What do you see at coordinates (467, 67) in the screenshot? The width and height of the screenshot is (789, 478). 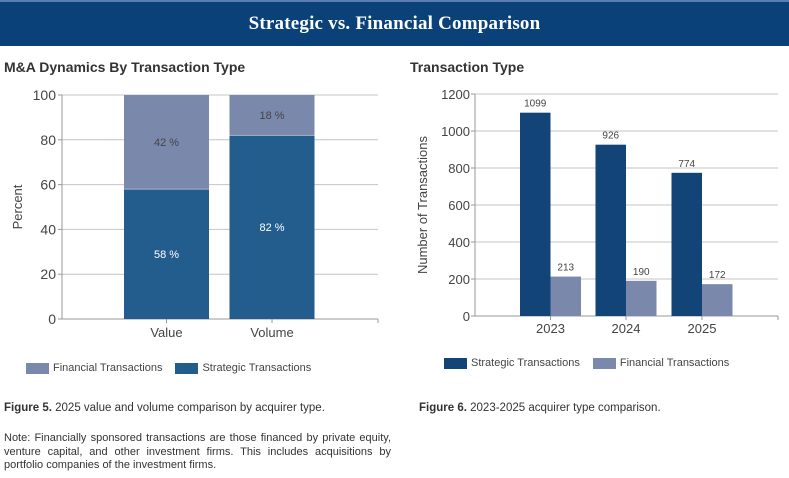 I see `chart2-title: Transaction Type` at bounding box center [467, 67].